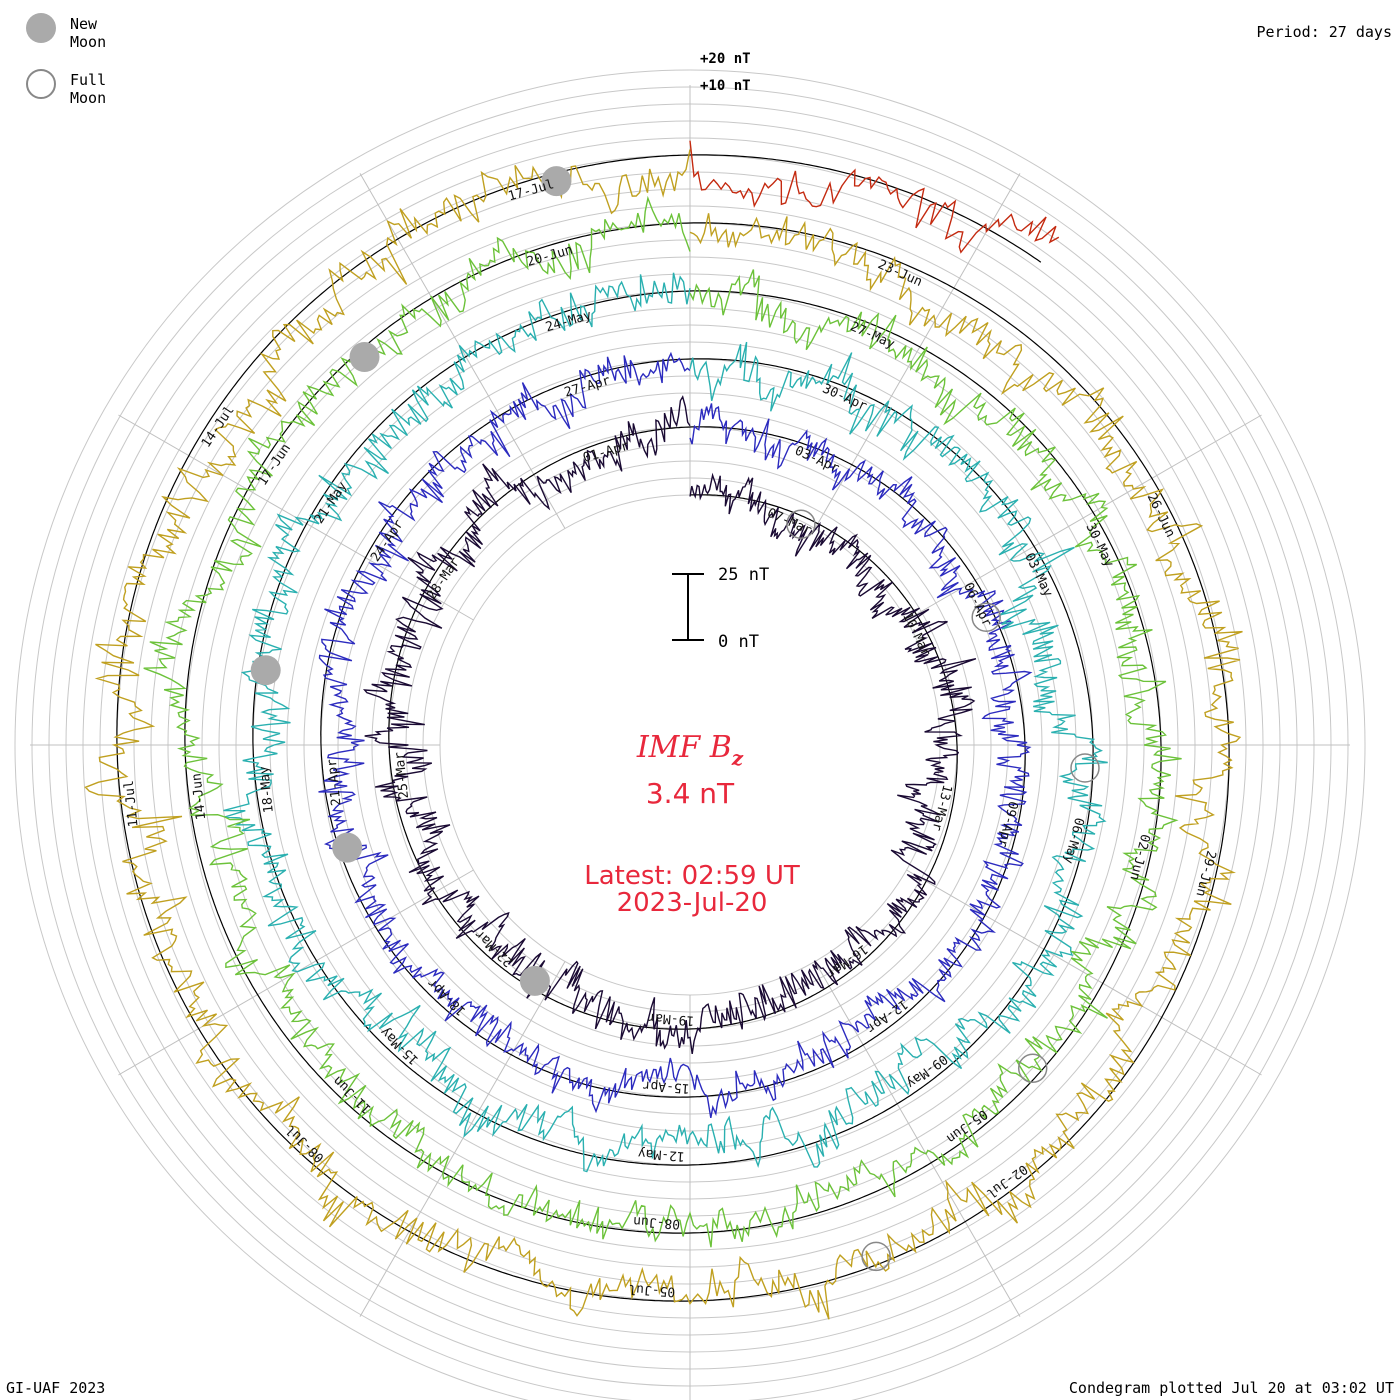 The height and width of the screenshot is (1400, 1400). What do you see at coordinates (666, 1086) in the screenshot?
I see `date-label: 15-Apr` at bounding box center [666, 1086].